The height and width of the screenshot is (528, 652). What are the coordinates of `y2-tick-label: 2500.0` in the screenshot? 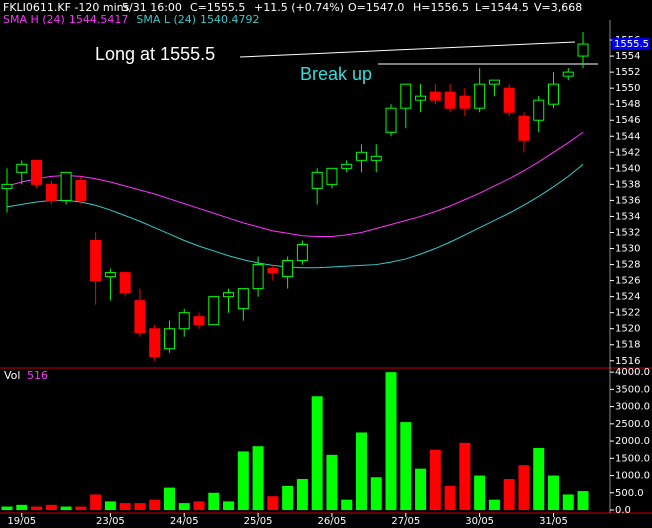 It's located at (632, 424).